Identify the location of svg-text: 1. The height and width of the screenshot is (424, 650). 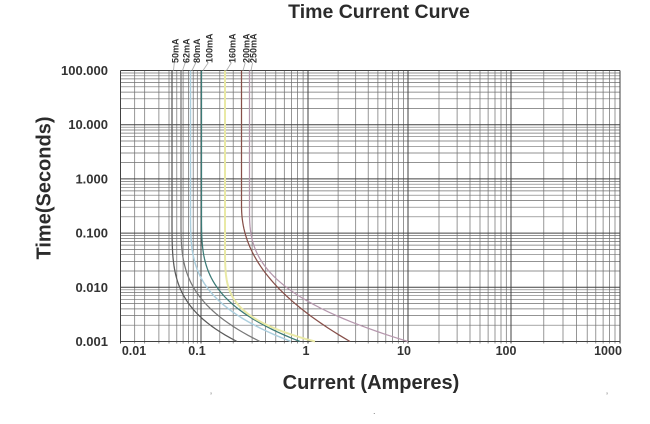
(306, 351).